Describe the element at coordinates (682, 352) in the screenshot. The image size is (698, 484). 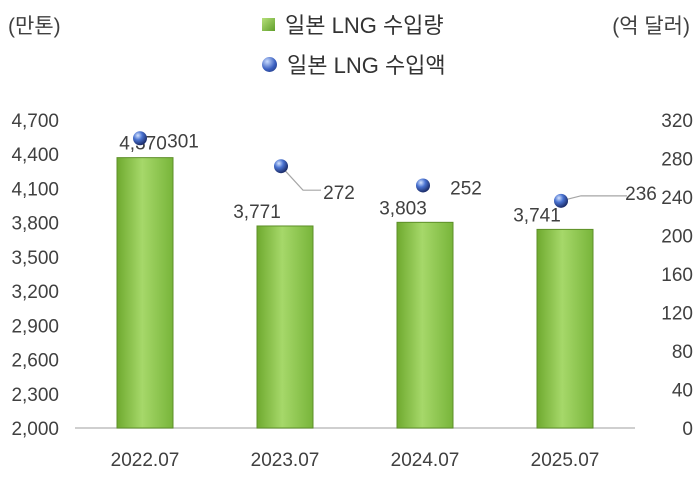
I see `right-tick-label: 80` at that location.